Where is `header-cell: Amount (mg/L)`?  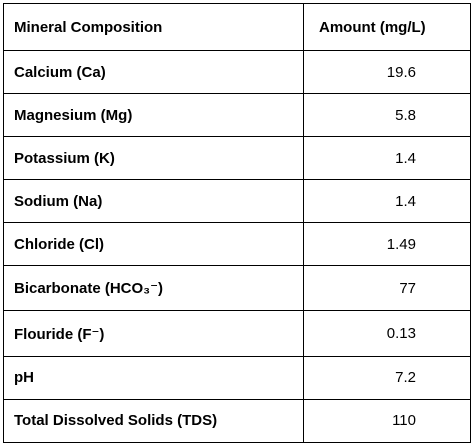 header-cell: Amount (mg/L) is located at coordinates (387, 27).